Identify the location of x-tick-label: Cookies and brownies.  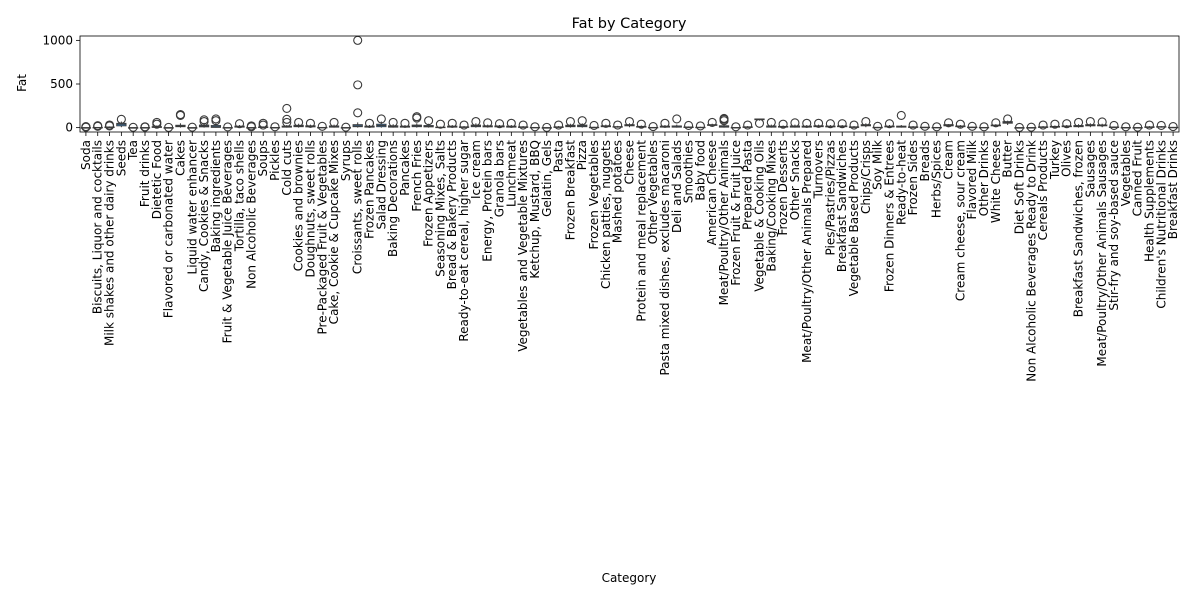
(299, 205).